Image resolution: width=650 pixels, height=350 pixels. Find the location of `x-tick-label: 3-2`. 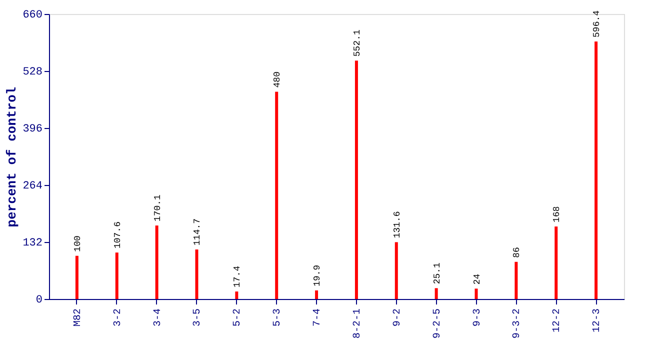

x-tick-label: 3-2 is located at coordinates (118, 317).